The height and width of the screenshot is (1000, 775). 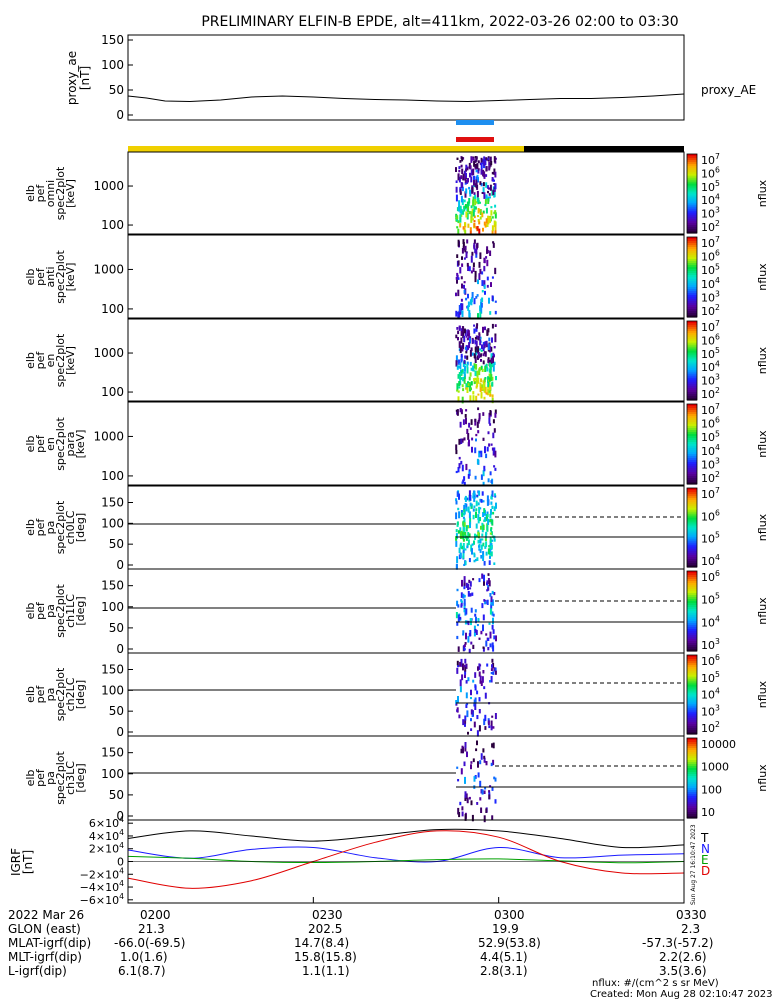 What do you see at coordinates (120, 816) in the screenshot?
I see `ytick-label: 0` at bounding box center [120, 816].